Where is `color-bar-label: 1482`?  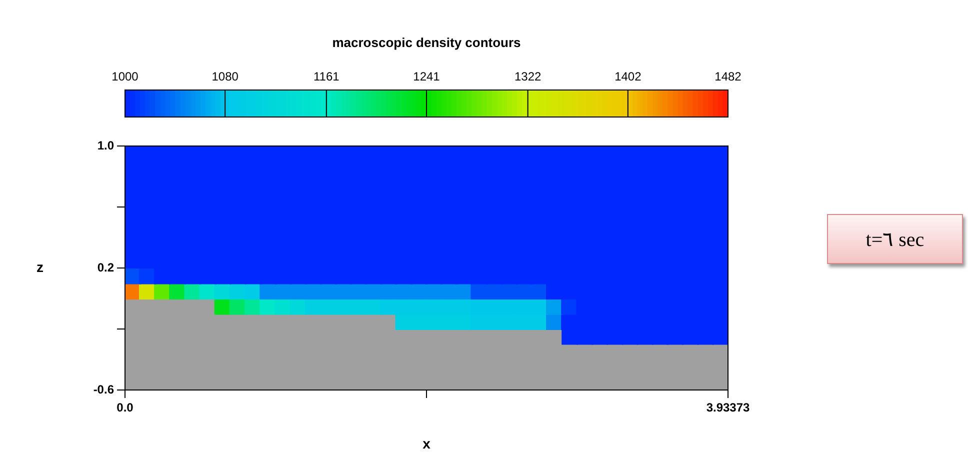 color-bar-label: 1482 is located at coordinates (728, 76).